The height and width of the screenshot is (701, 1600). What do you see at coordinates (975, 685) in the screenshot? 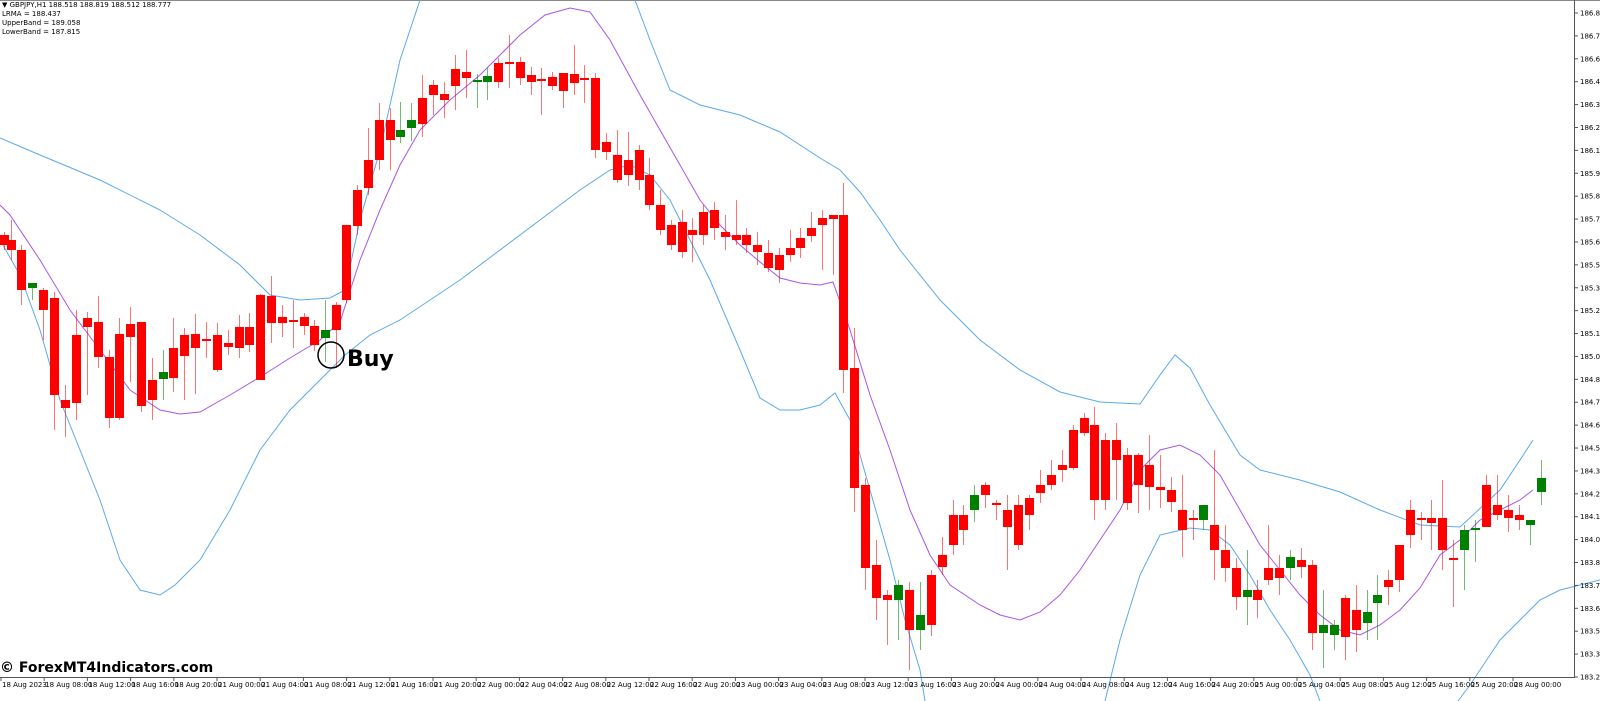
I see `time-tick-label: 23 Aug 20:00` at bounding box center [975, 685].